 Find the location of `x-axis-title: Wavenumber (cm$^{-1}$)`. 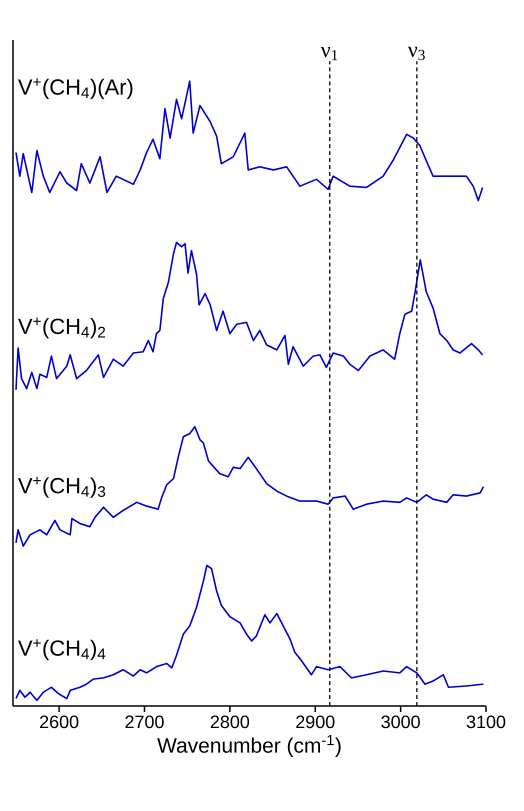

x-axis-title: Wavenumber (cm$^{-1}$) is located at coordinates (249, 746).